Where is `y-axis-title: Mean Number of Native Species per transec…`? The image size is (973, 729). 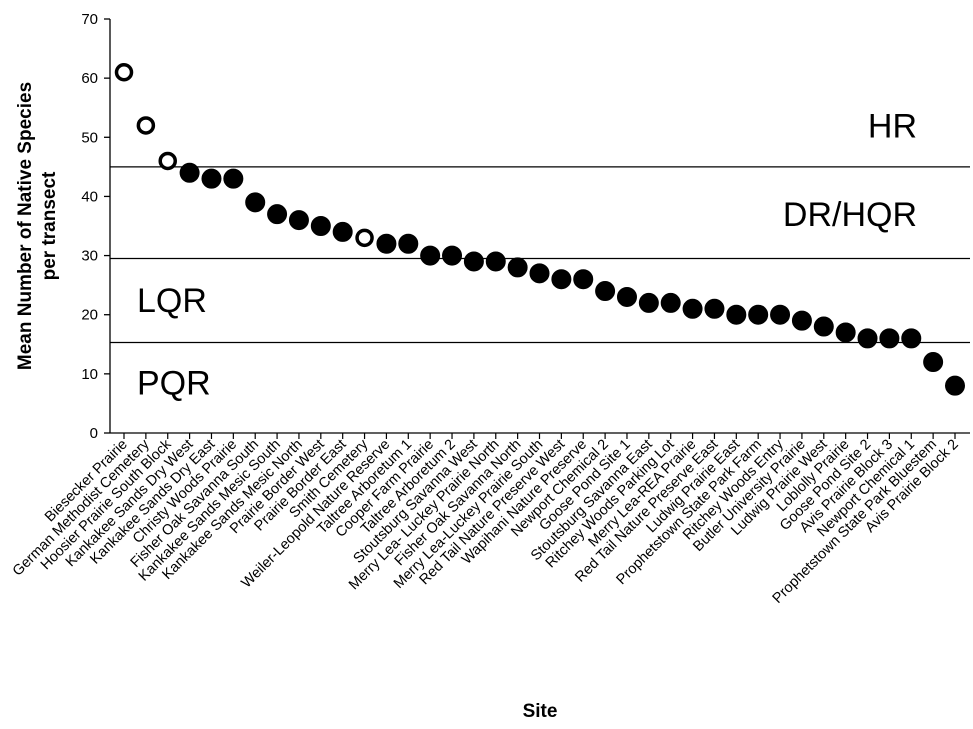 y-axis-title: Mean Number of Native Species per transec… is located at coordinates (37, 226).